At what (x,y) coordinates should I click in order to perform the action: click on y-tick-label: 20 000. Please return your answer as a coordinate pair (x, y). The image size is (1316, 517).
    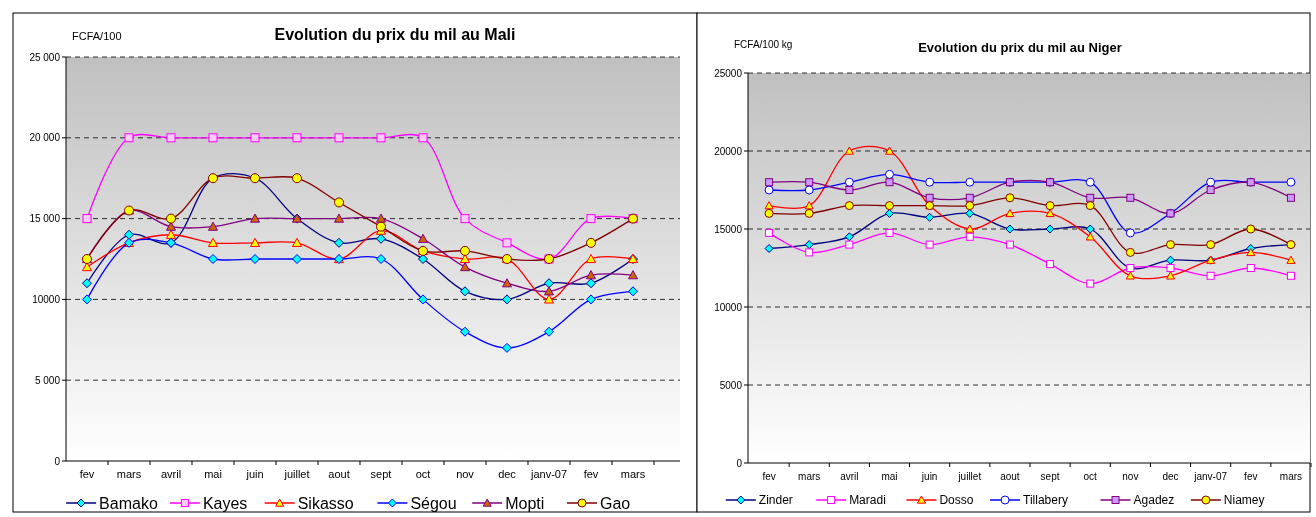
    Looking at the image, I should click on (45, 138).